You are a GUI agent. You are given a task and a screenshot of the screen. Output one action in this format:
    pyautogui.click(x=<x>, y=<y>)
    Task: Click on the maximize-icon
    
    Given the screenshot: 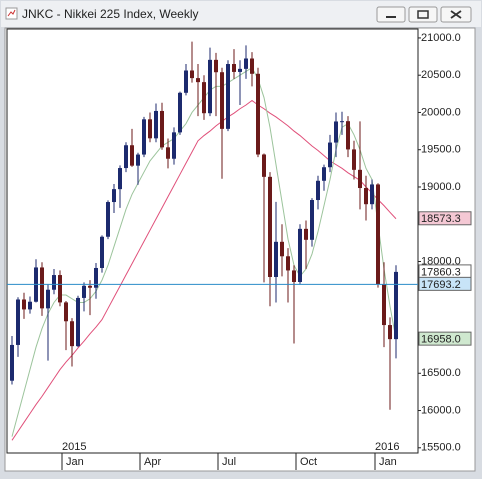 What is the action you would take?
    pyautogui.click(x=423, y=14)
    